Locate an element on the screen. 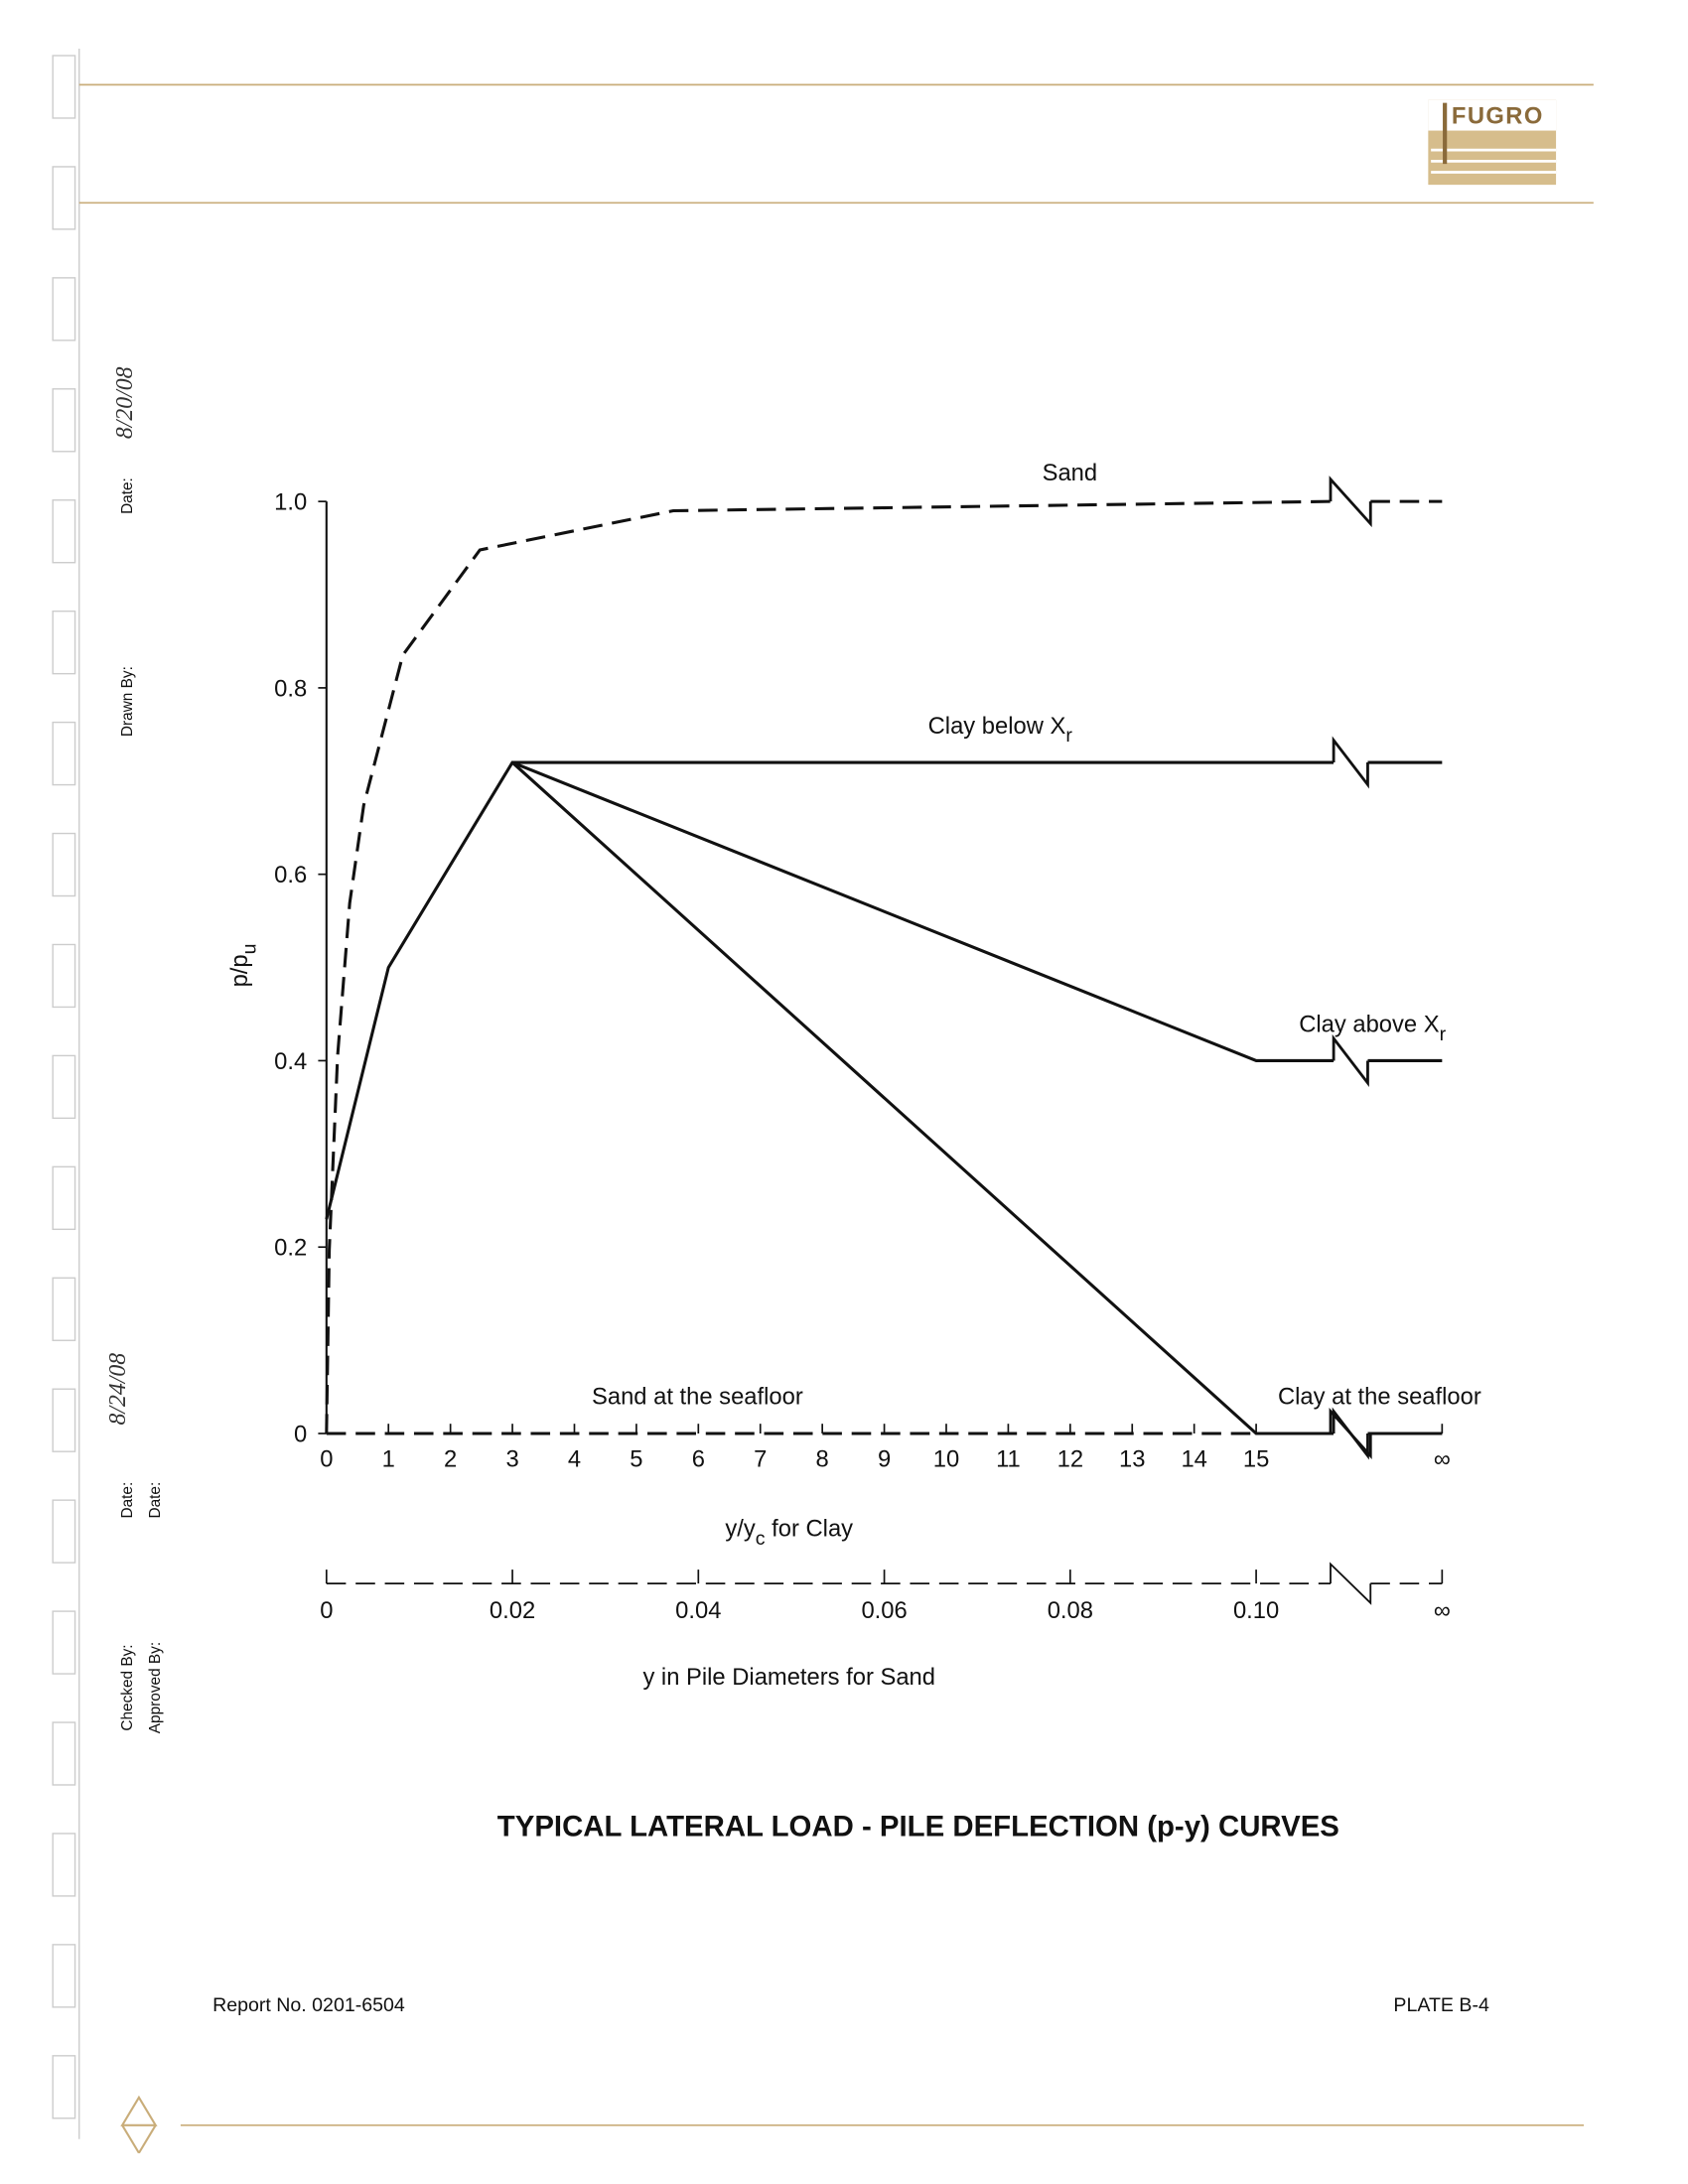  x2-tick-label: 0.10 is located at coordinates (1256, 1610).